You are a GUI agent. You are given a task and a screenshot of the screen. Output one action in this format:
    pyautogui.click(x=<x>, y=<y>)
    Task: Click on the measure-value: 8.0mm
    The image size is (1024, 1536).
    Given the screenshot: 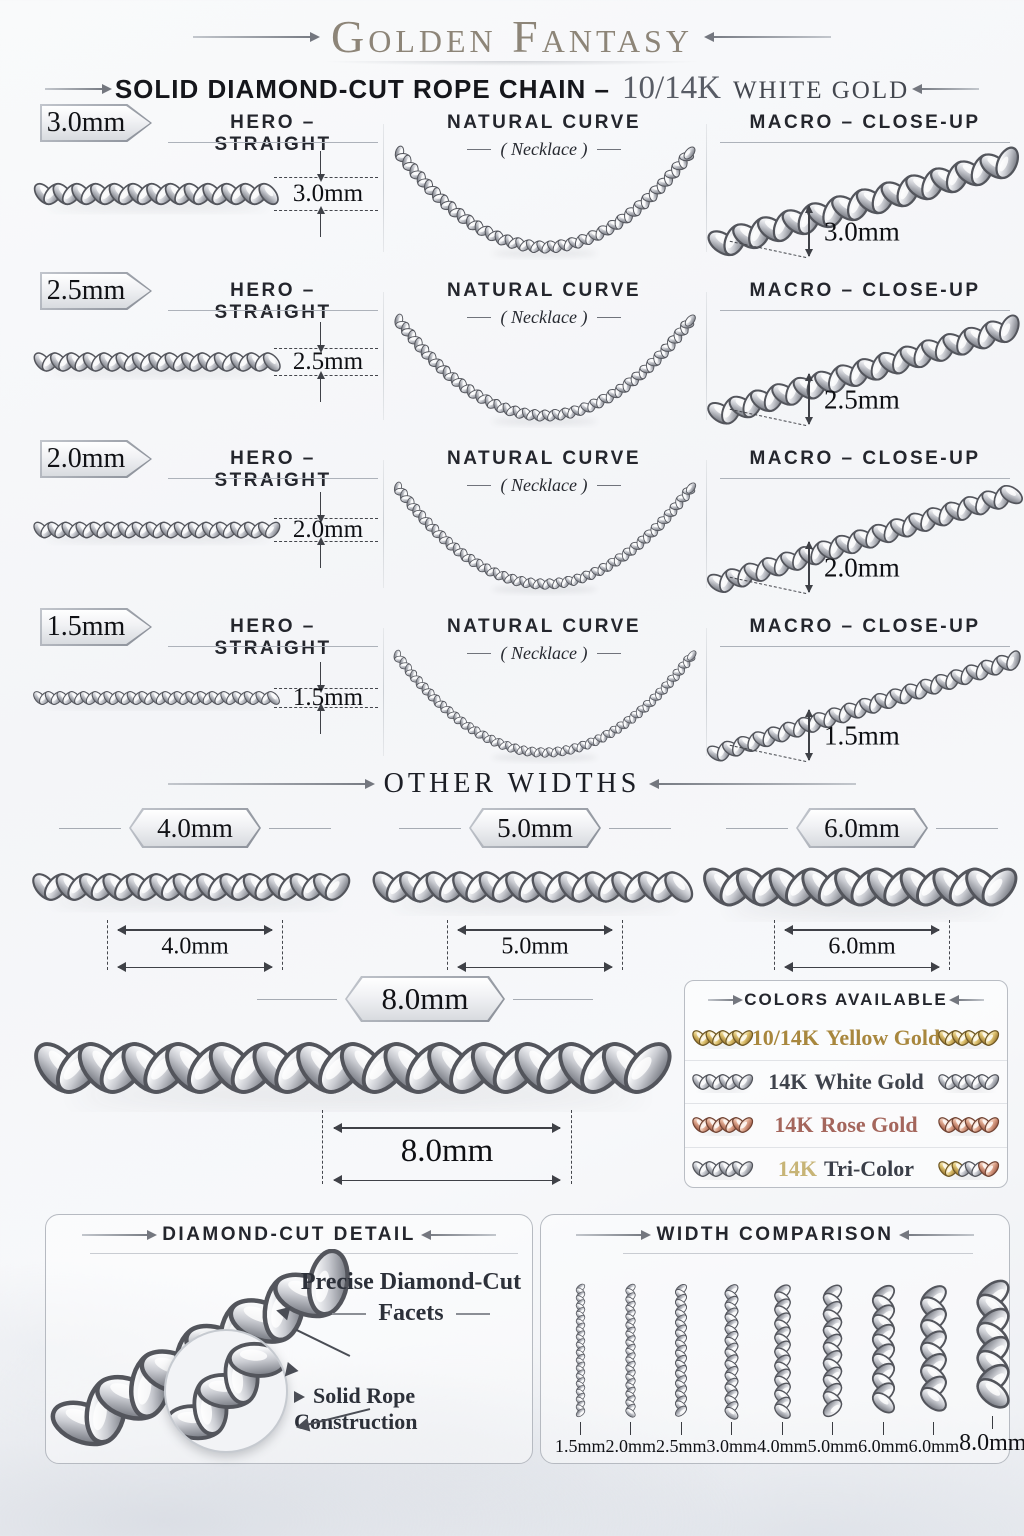 What is the action you would take?
    pyautogui.click(x=447, y=1151)
    